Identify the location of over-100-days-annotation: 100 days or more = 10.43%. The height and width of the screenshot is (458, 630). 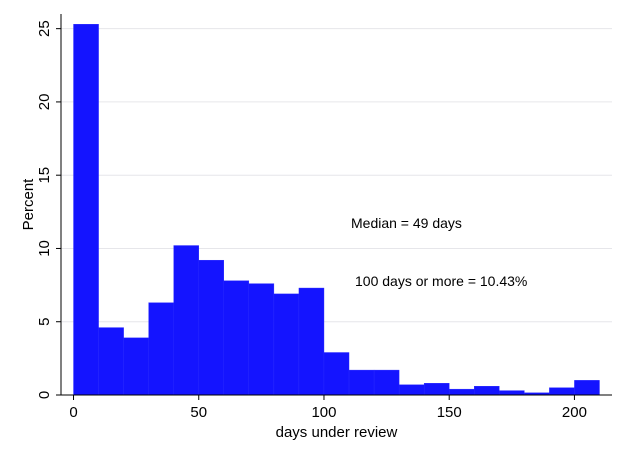
(441, 281).